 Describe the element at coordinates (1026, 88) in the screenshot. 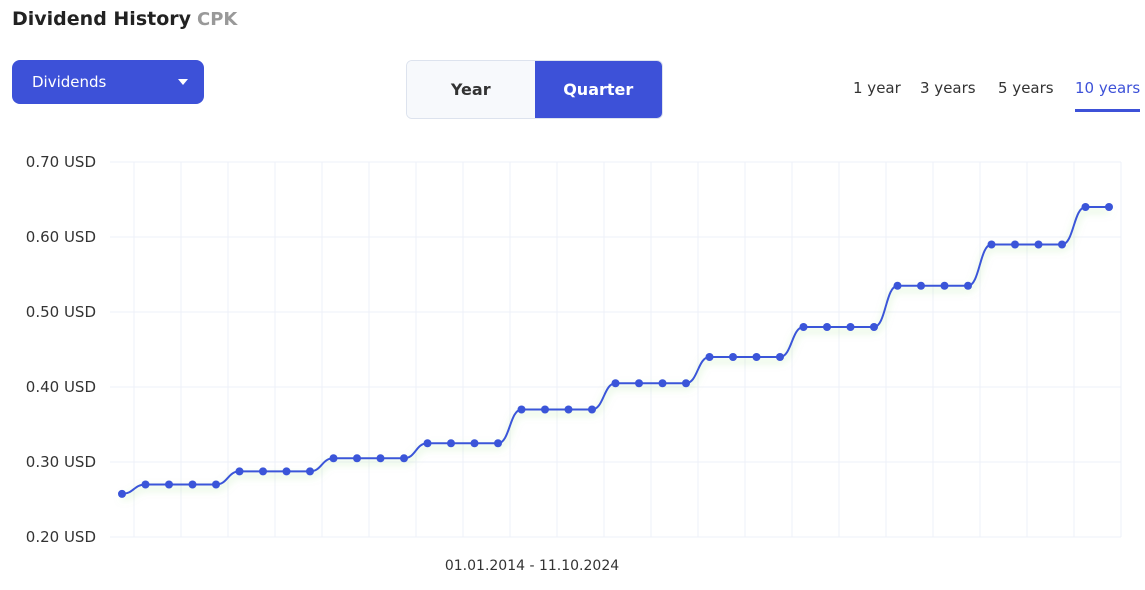

I see `range-option: 5 years` at that location.